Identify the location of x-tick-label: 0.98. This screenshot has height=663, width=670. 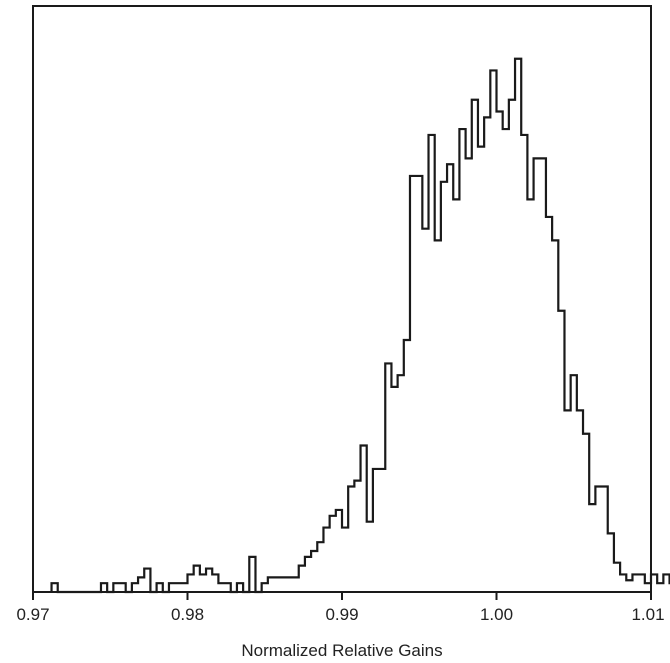
(187, 614).